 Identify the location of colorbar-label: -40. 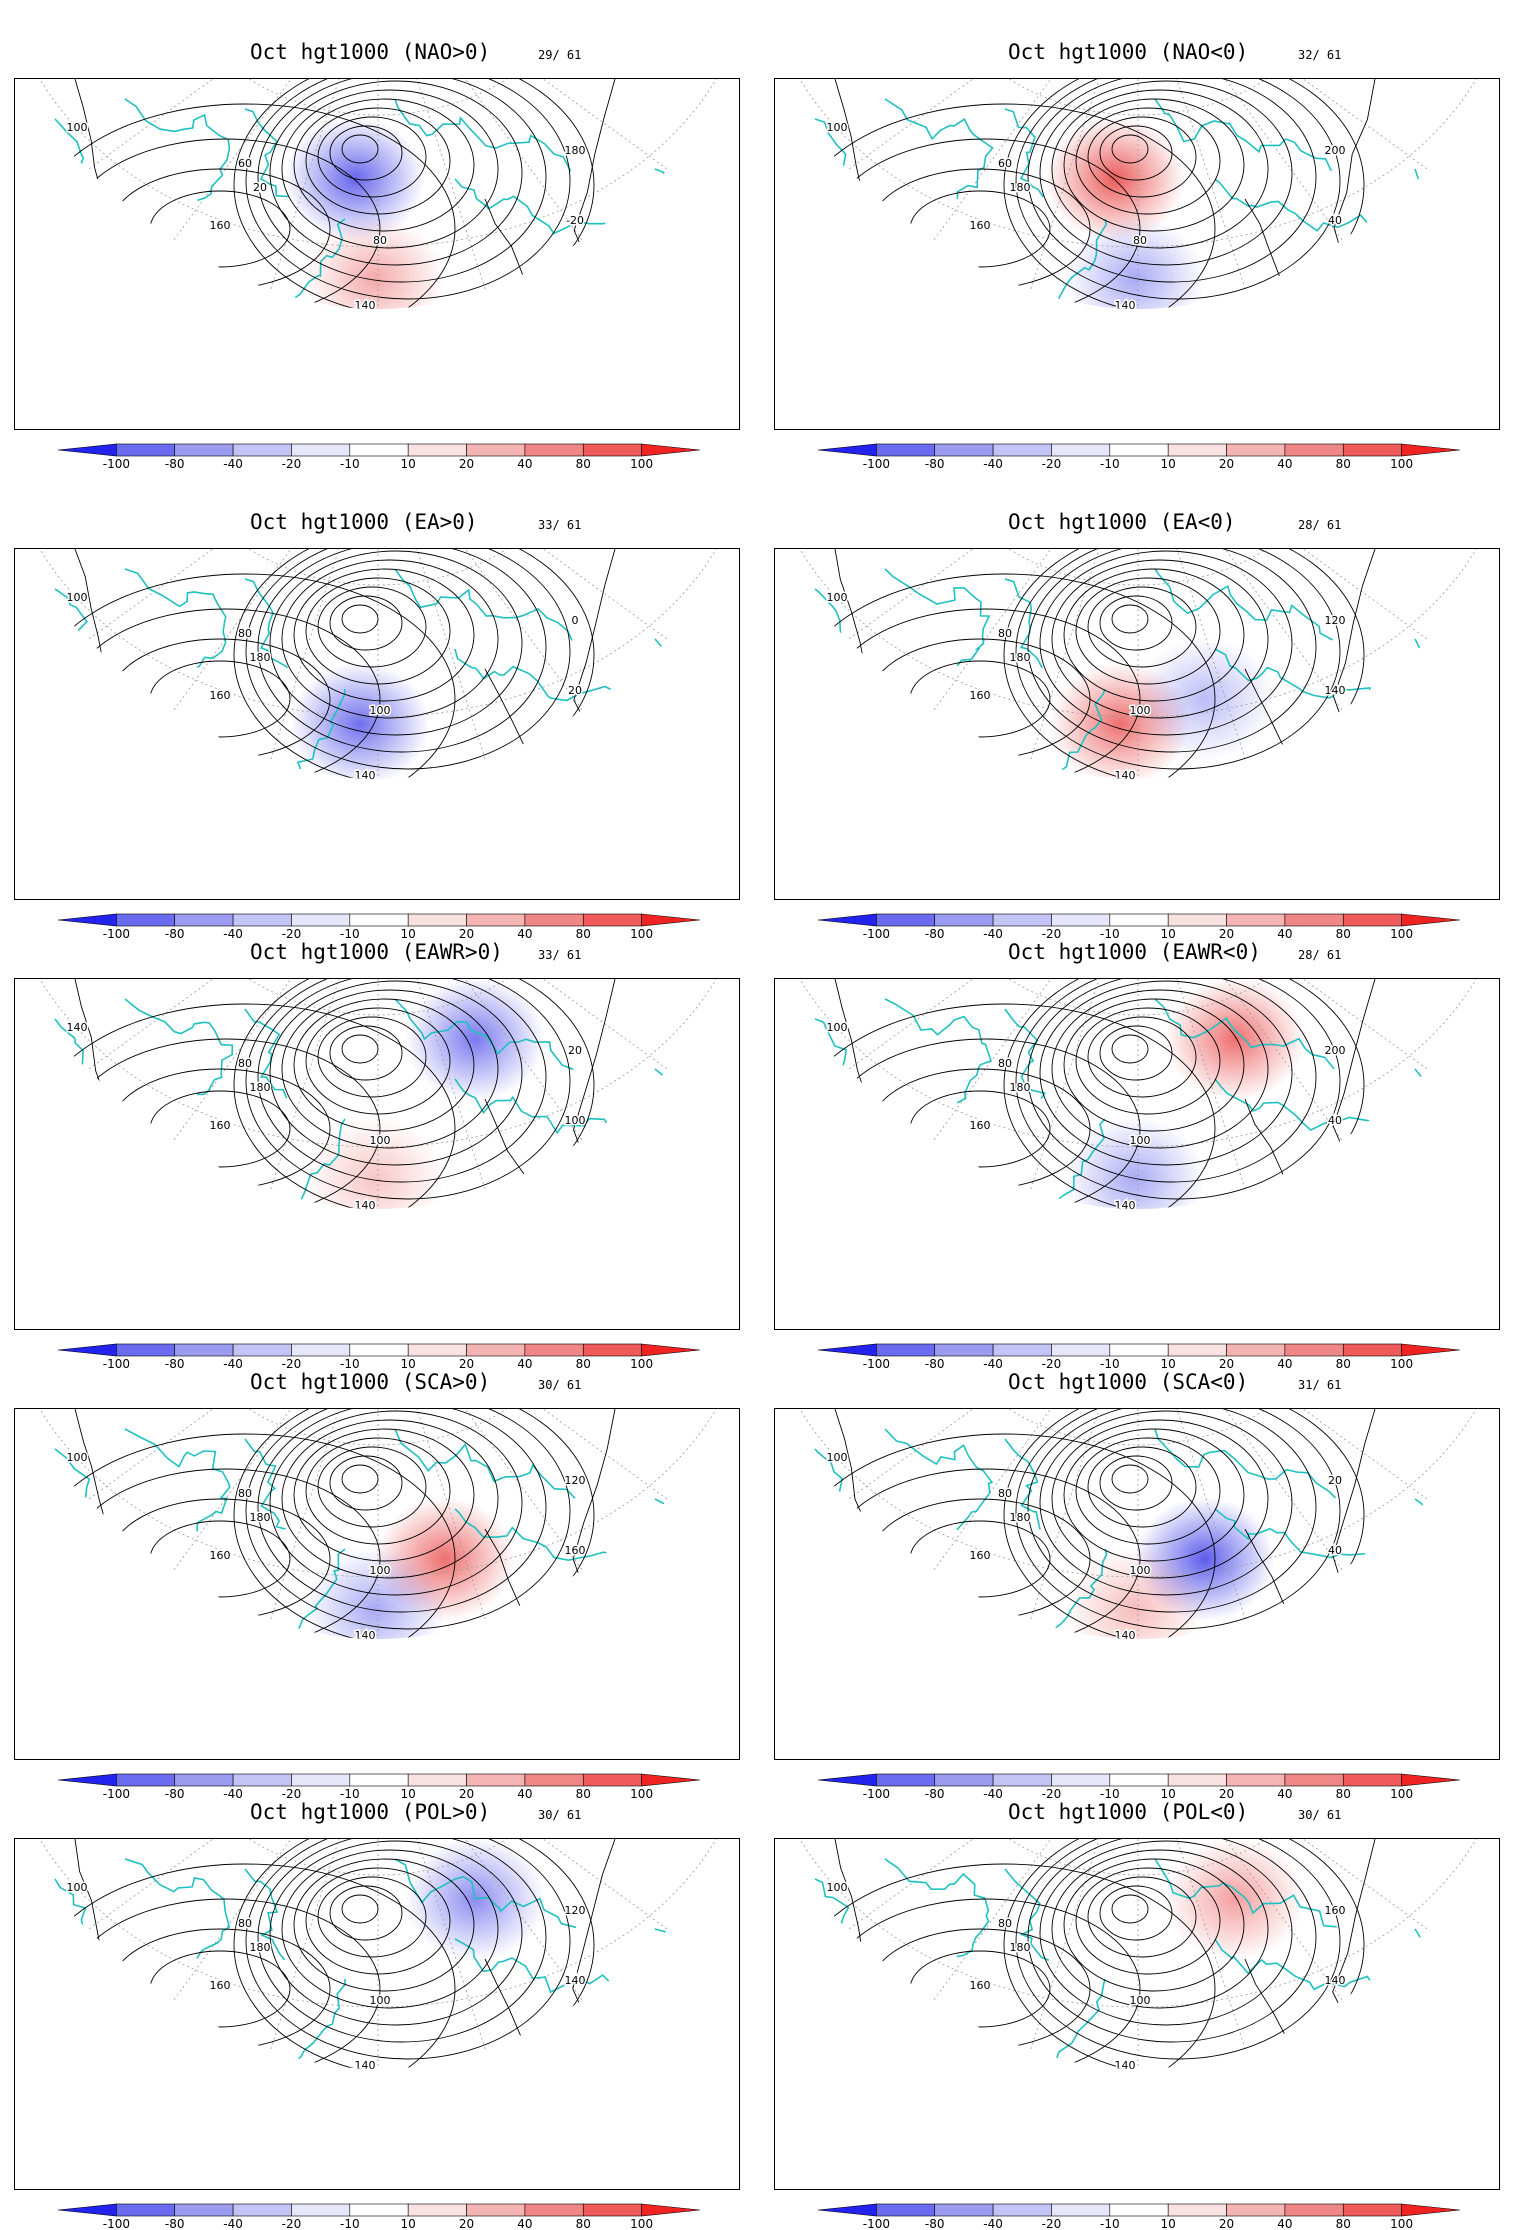
(993, 933).